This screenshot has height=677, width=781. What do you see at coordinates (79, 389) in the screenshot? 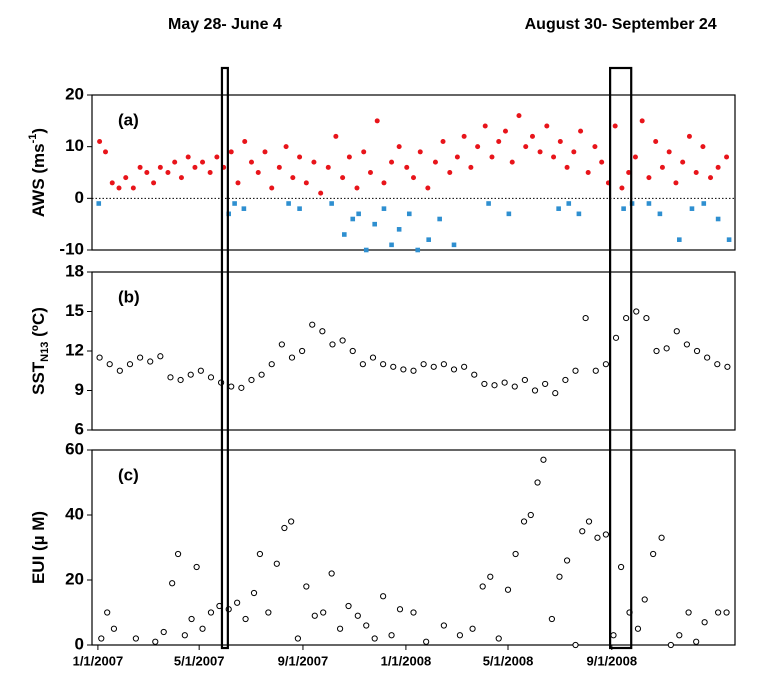
I see `y-tick-label: 9` at bounding box center [79, 389].